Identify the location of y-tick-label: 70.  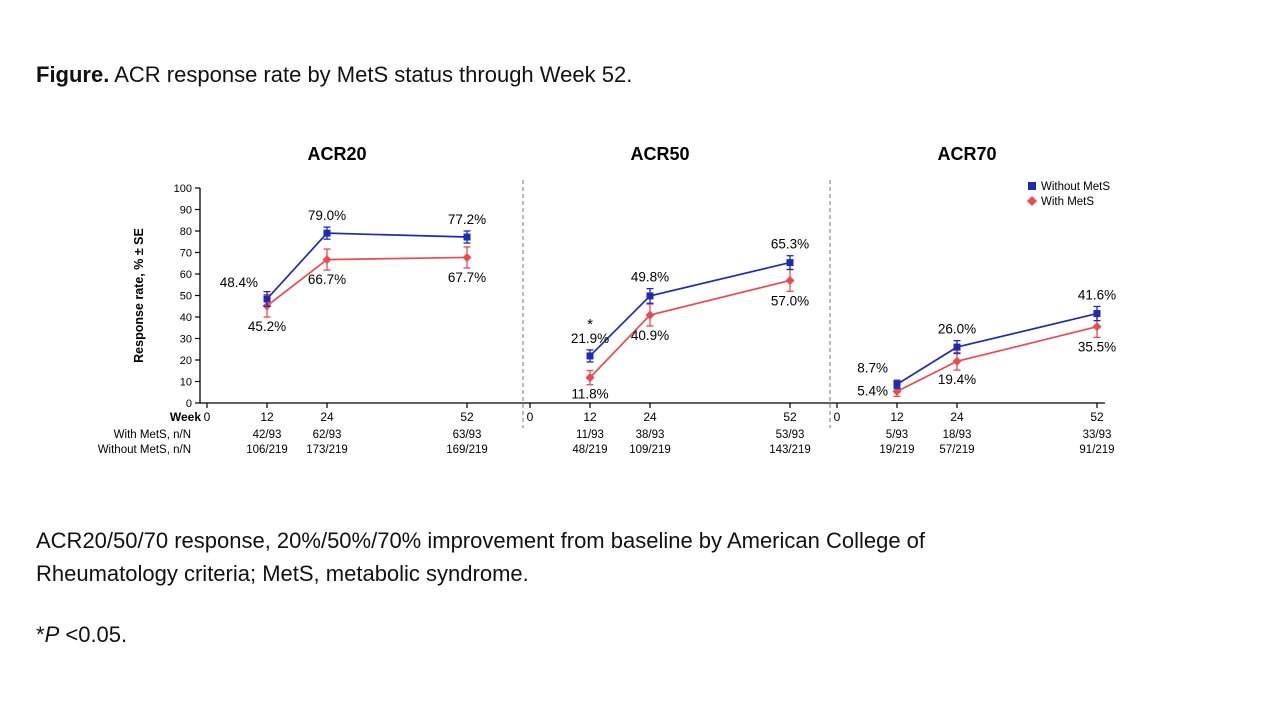
(186, 254).